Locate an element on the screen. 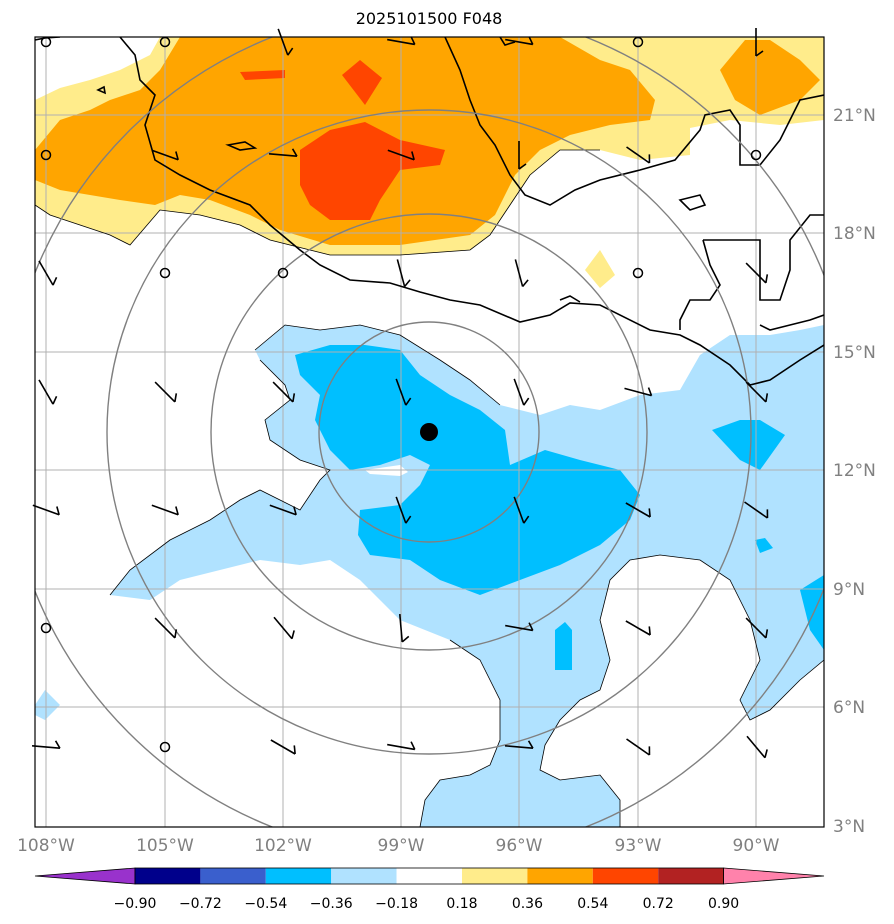 The image size is (894, 924). colorbar-tick: −0.18 is located at coordinates (396, 904).